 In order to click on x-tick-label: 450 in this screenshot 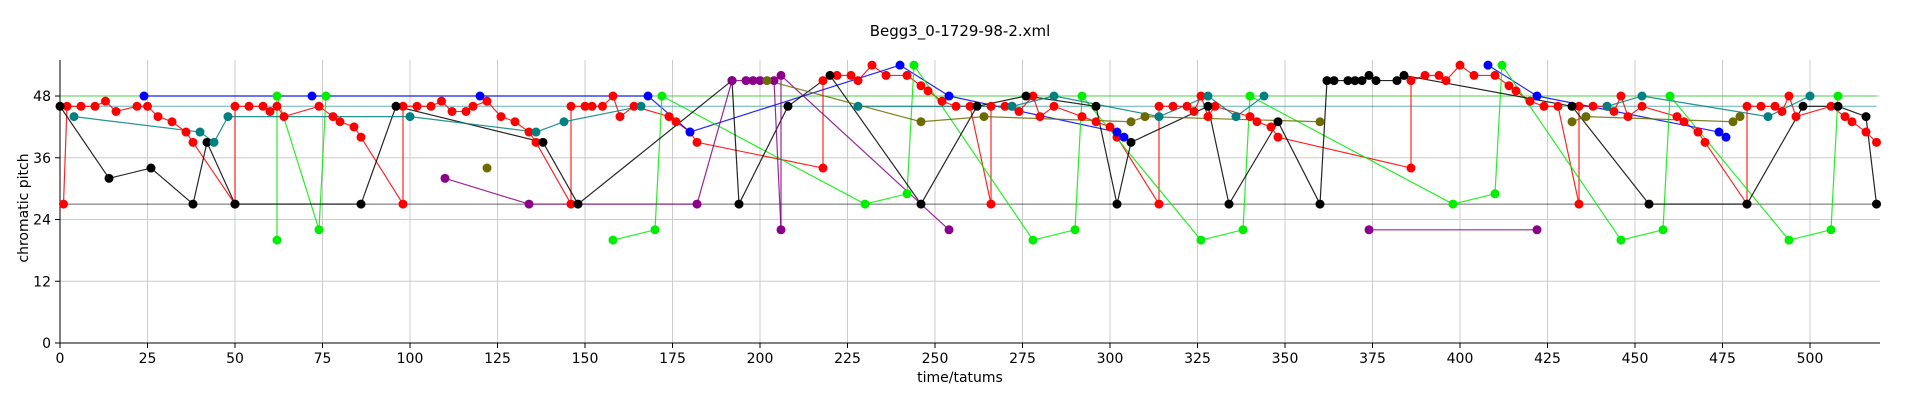, I will do `click(1635, 359)`.